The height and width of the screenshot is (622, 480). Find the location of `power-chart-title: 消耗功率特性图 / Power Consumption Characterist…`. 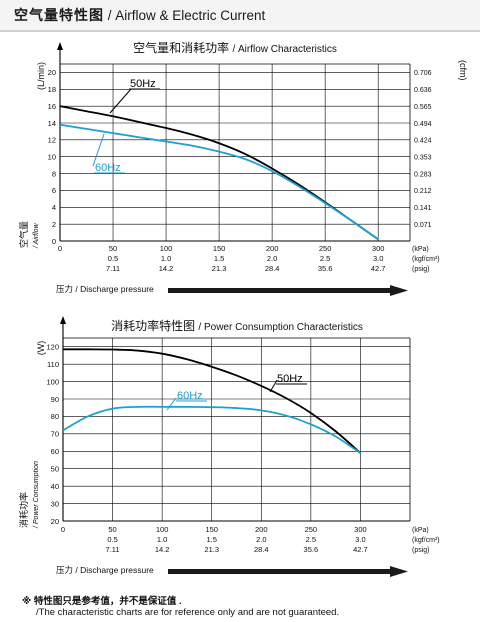

power-chart-title: 消耗功率特性图 / Power Consumption Characterist… is located at coordinates (237, 325).